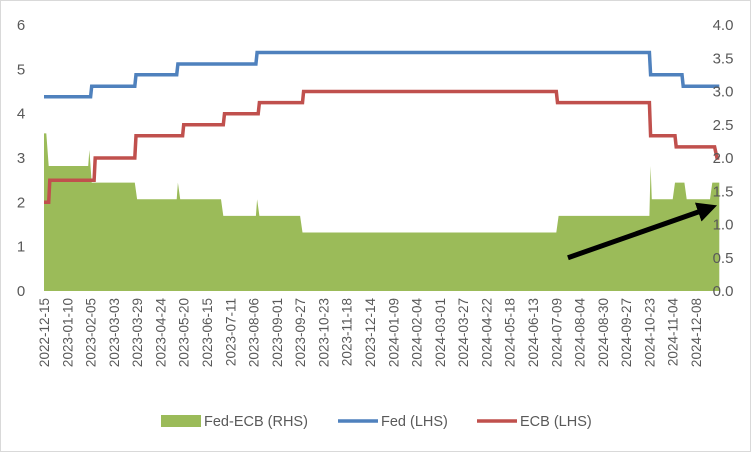  What do you see at coordinates (277, 332) in the screenshot?
I see `x-axis-tick-label: 2023-09-01` at bounding box center [277, 332].